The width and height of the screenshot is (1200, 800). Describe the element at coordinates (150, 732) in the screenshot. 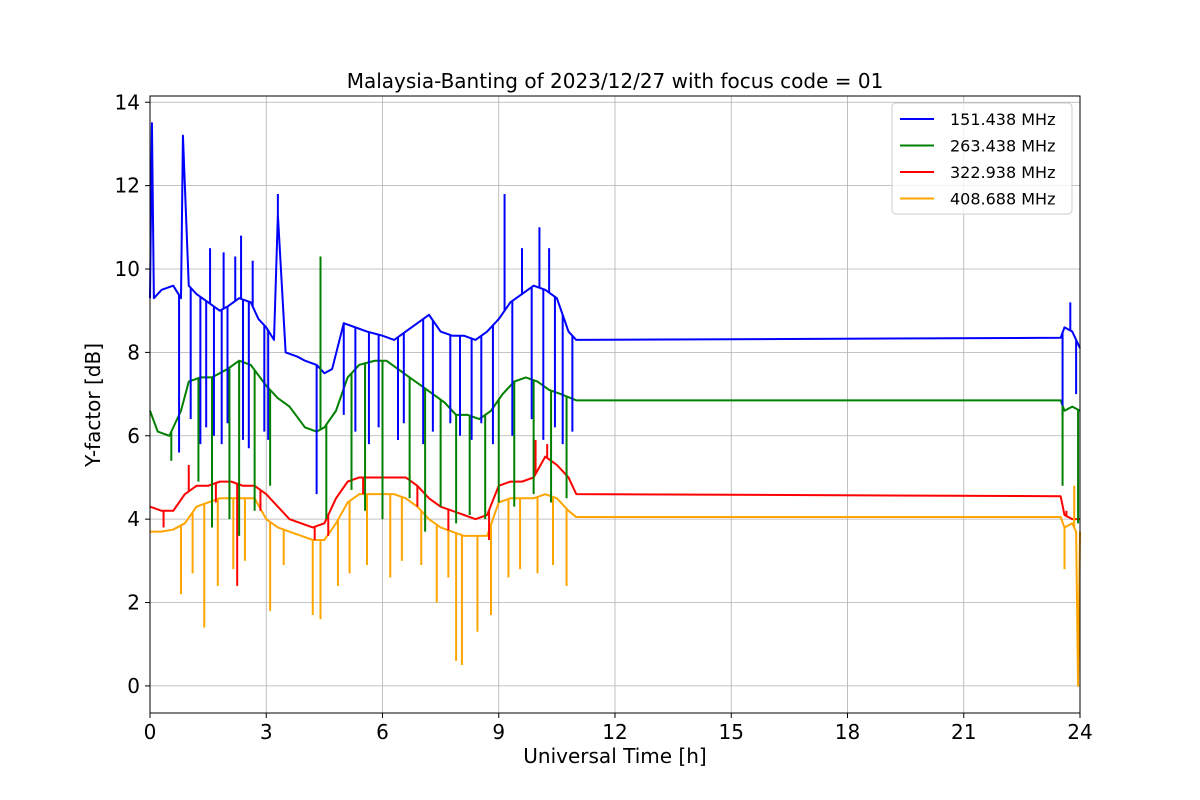

I see `x-tick-label: 0` at that location.